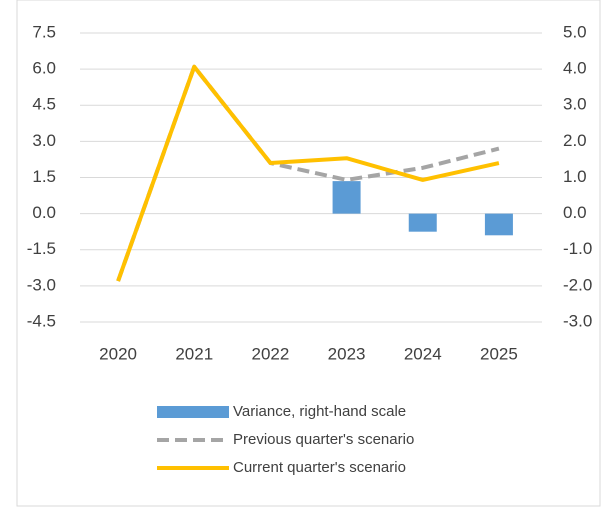 The width and height of the screenshot is (601, 507). I want to click on y-tick-label: 3.0, so click(44, 140).